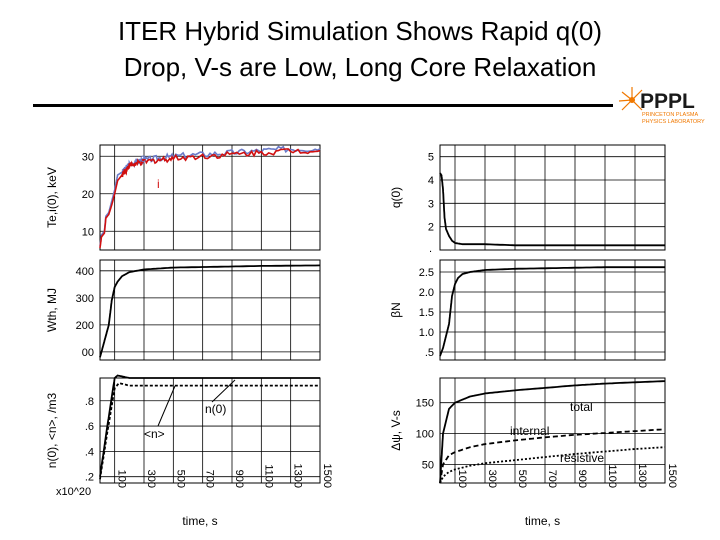 This screenshot has height=540, width=720. I want to click on ytick-label: 400, so click(85, 272).